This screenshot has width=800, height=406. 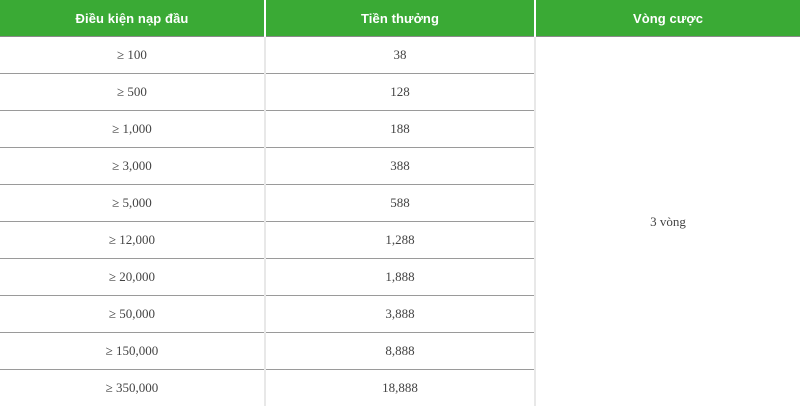 I want to click on cell-bonus-amount: 1,288, so click(x=400, y=240).